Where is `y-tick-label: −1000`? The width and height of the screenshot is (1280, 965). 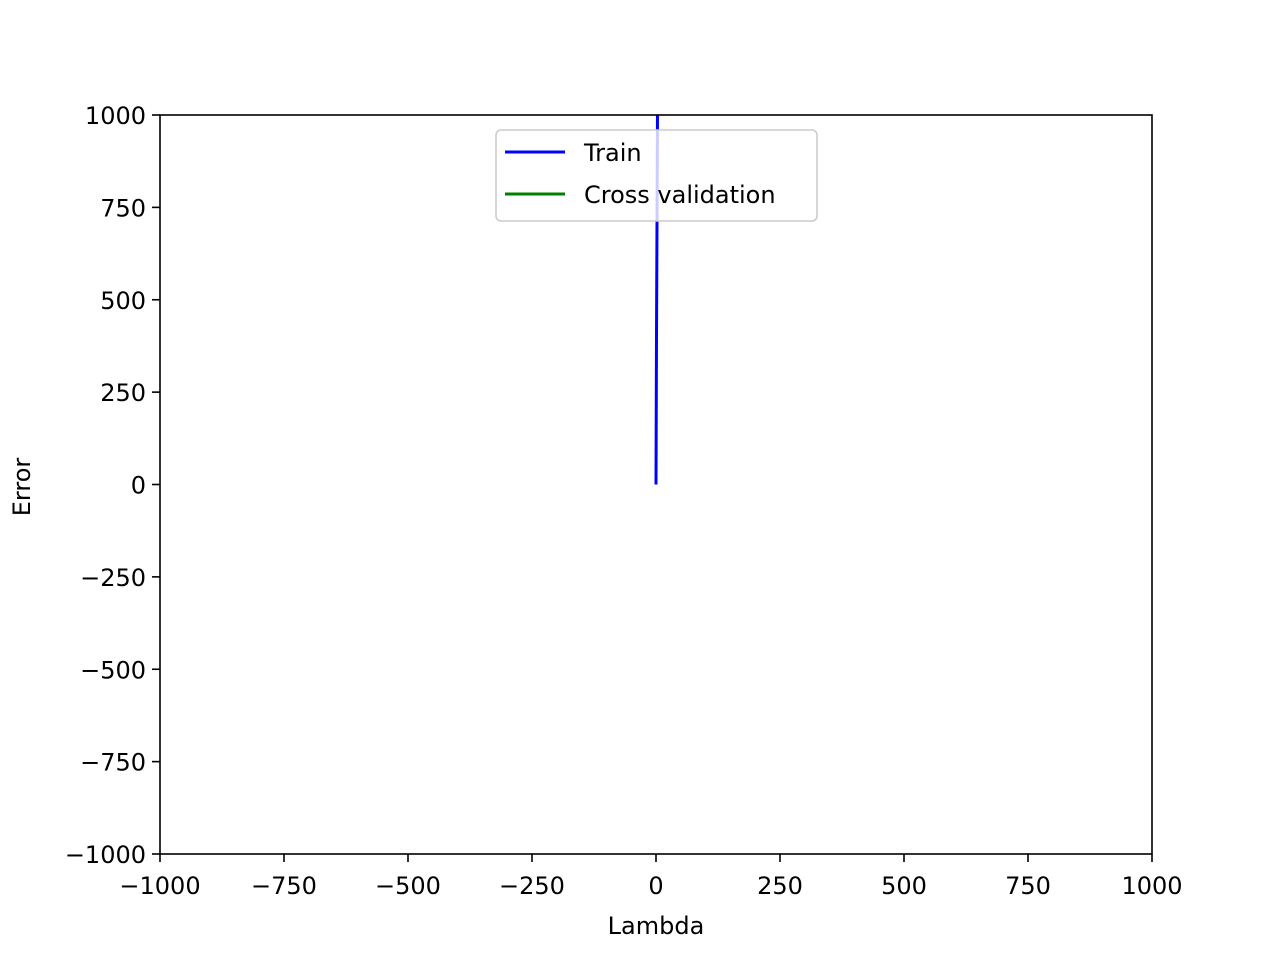
y-tick-label: −1000 is located at coordinates (105, 855).